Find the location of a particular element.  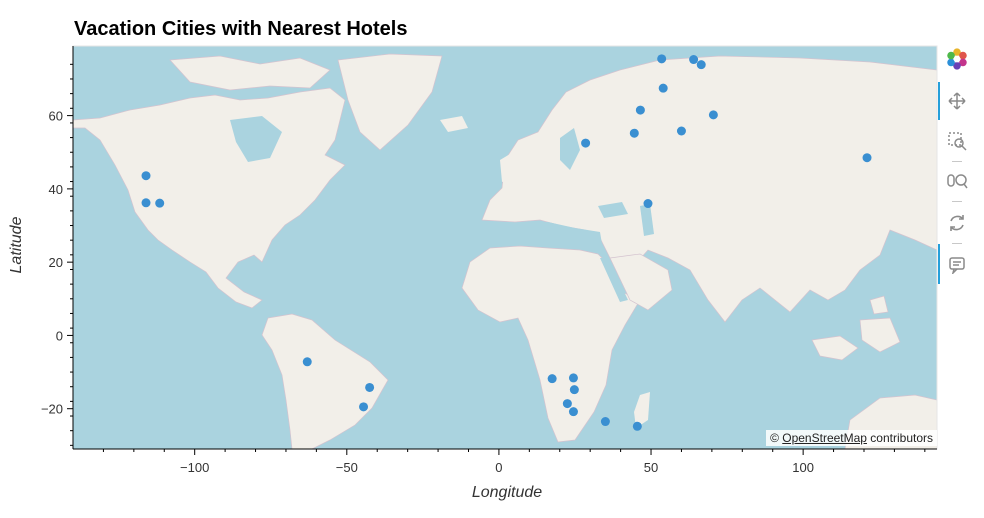

hudson-bay is located at coordinates (256, 139).